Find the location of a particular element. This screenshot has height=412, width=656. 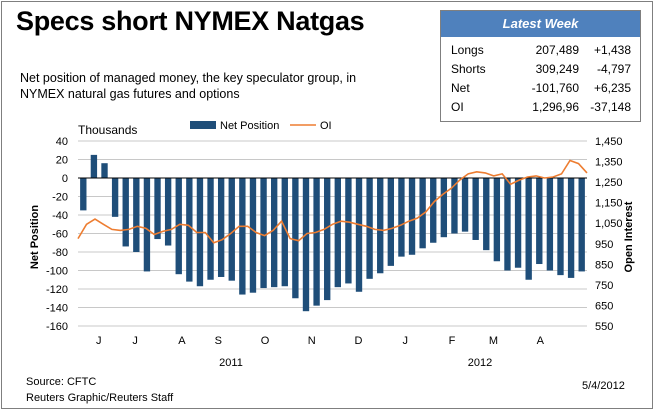

y-tick-label: 40 is located at coordinates (62, 142).